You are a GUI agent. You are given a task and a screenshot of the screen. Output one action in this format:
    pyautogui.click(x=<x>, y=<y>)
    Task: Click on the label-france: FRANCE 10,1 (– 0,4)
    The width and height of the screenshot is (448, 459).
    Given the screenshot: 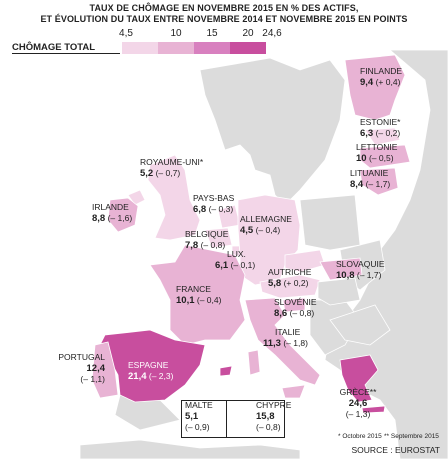 What is the action you would take?
    pyautogui.click(x=198, y=295)
    